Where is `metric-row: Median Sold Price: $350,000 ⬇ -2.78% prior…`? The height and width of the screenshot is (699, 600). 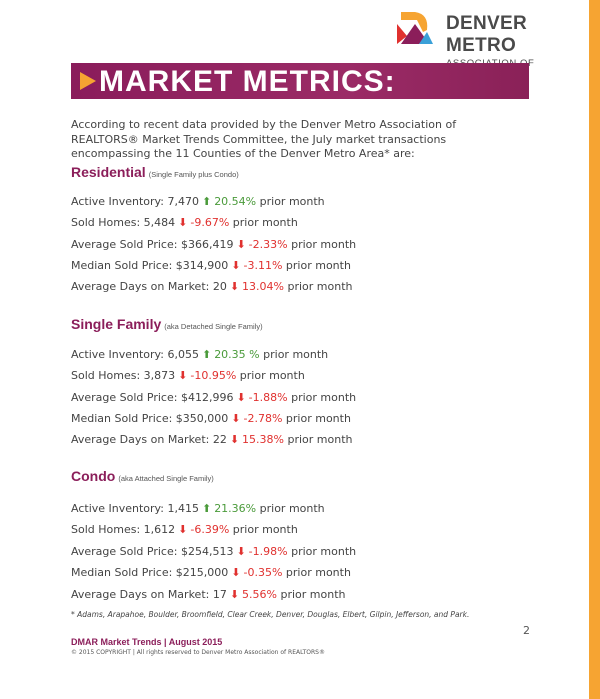 metric-row: Median Sold Price: $350,000 ⬇ -2.78% prior… is located at coordinates (211, 418).